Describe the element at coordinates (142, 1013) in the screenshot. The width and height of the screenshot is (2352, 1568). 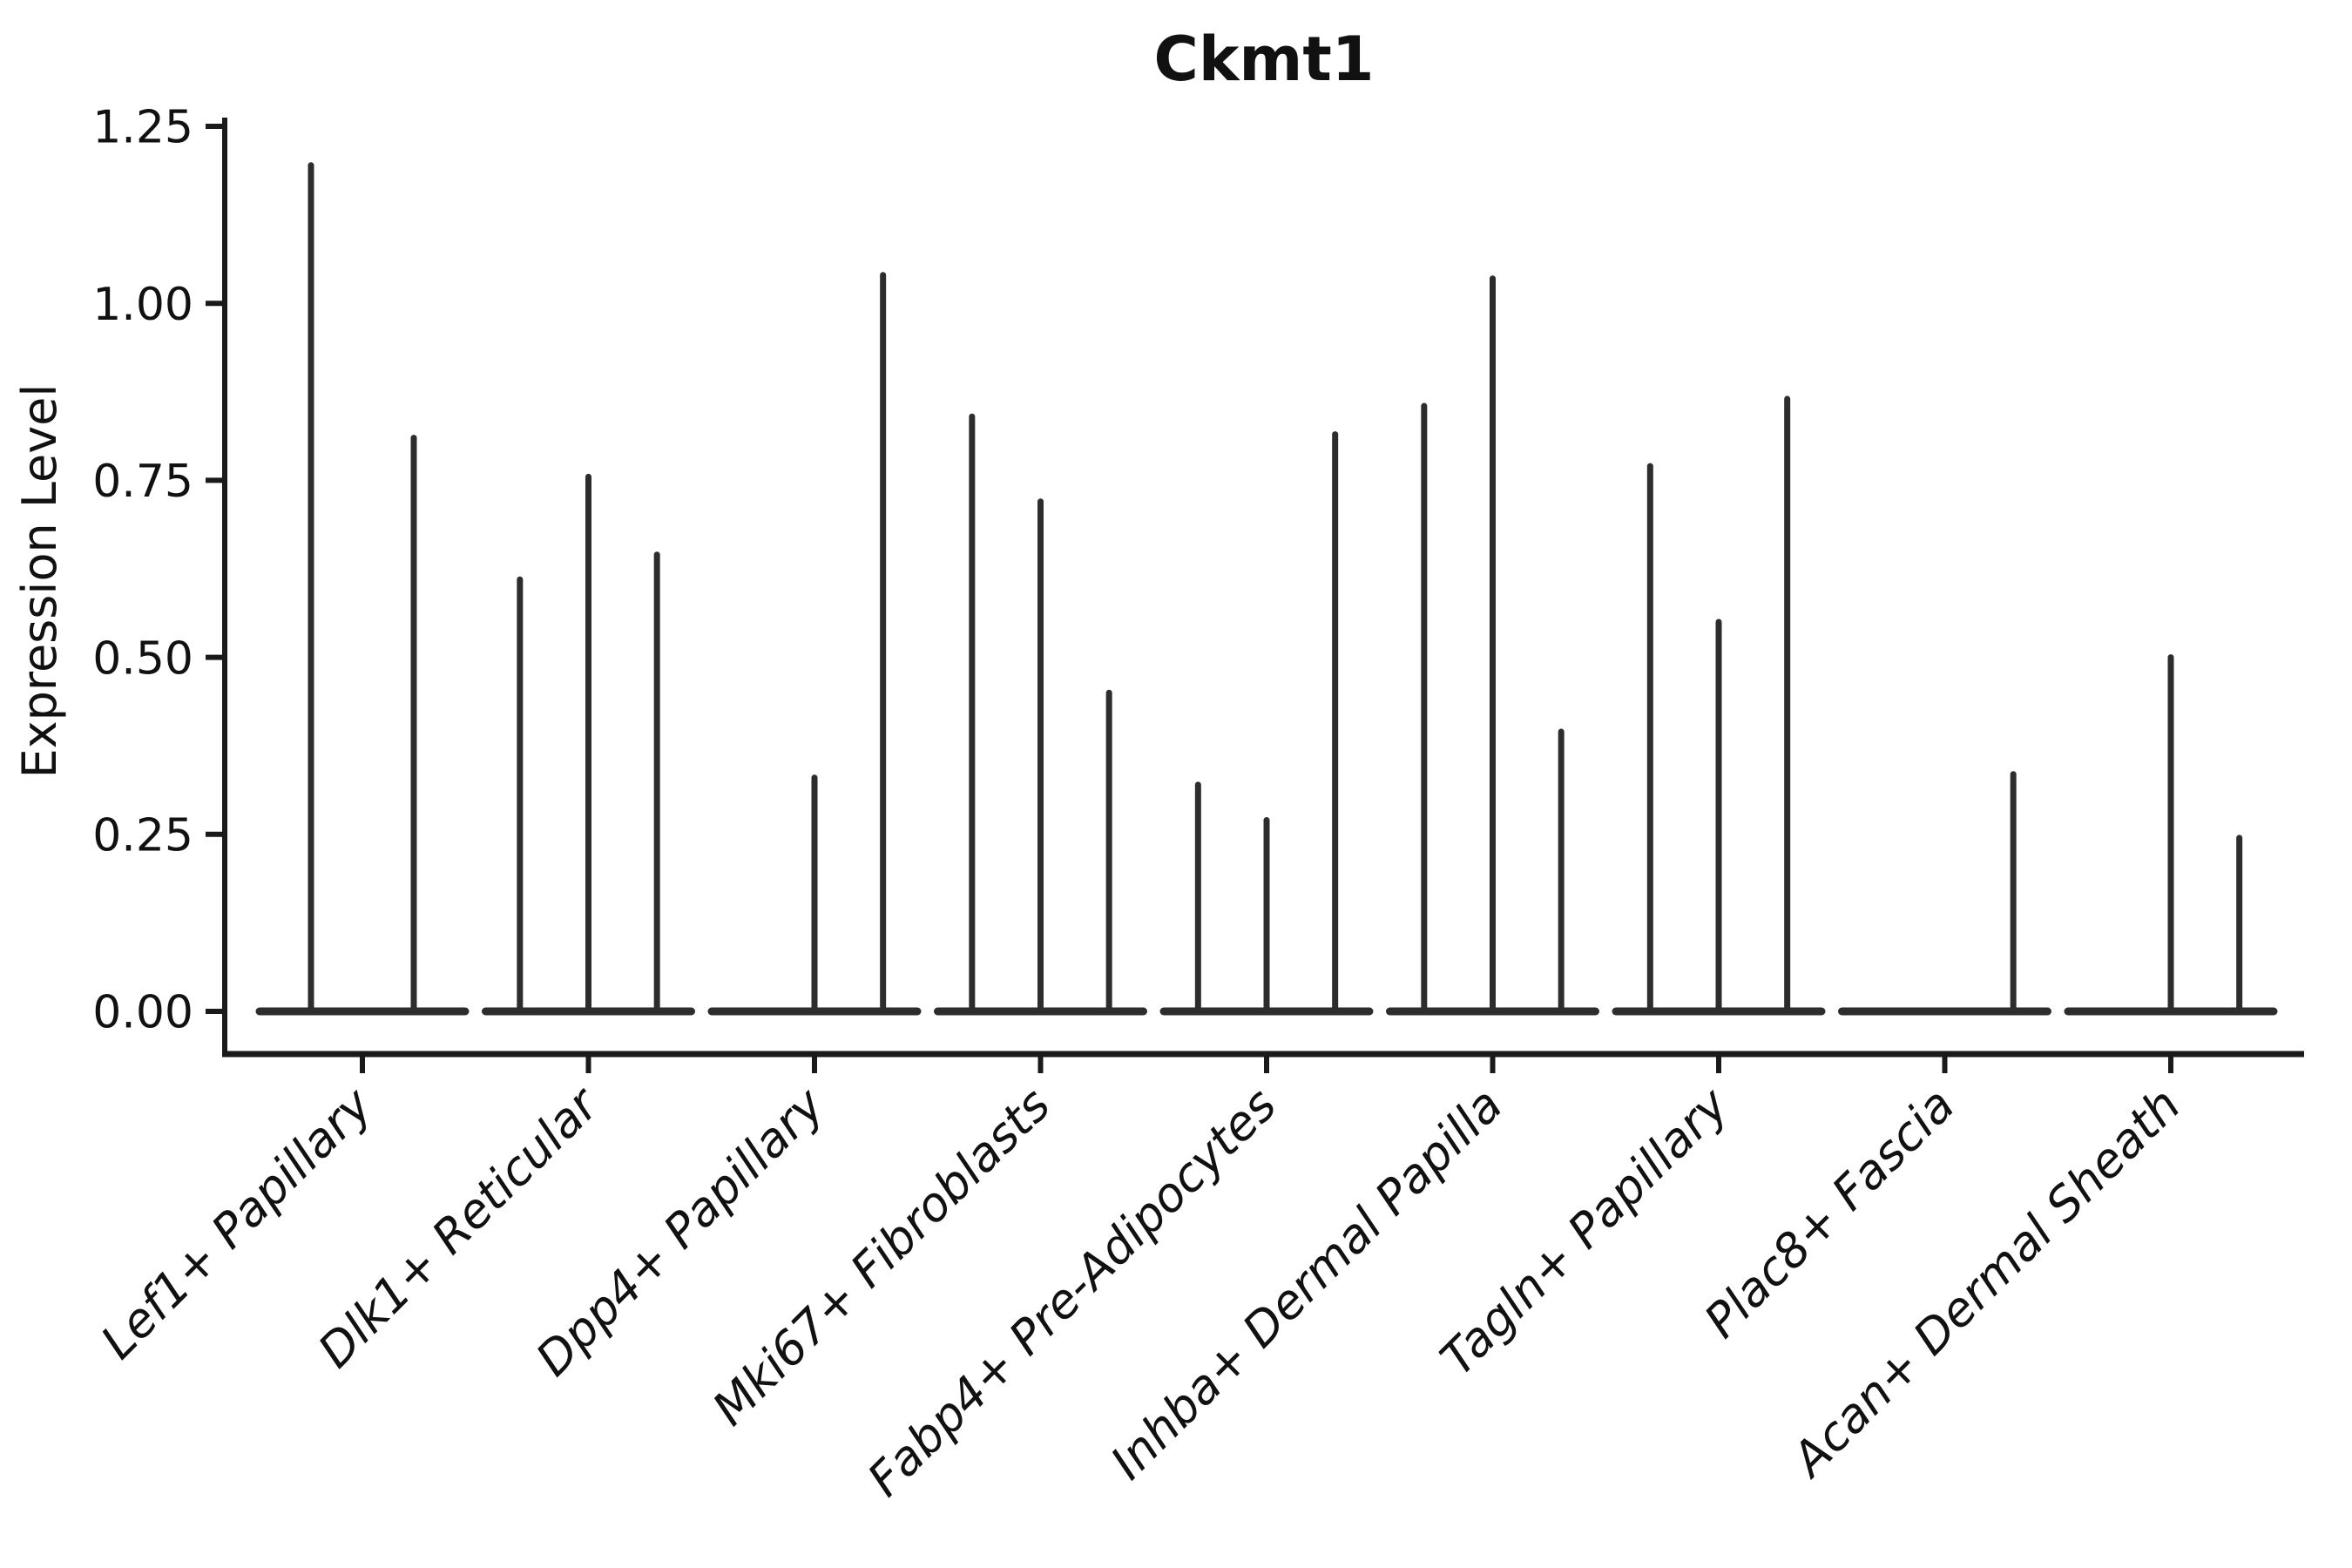
I see `y-tick-label: 0.00` at that location.